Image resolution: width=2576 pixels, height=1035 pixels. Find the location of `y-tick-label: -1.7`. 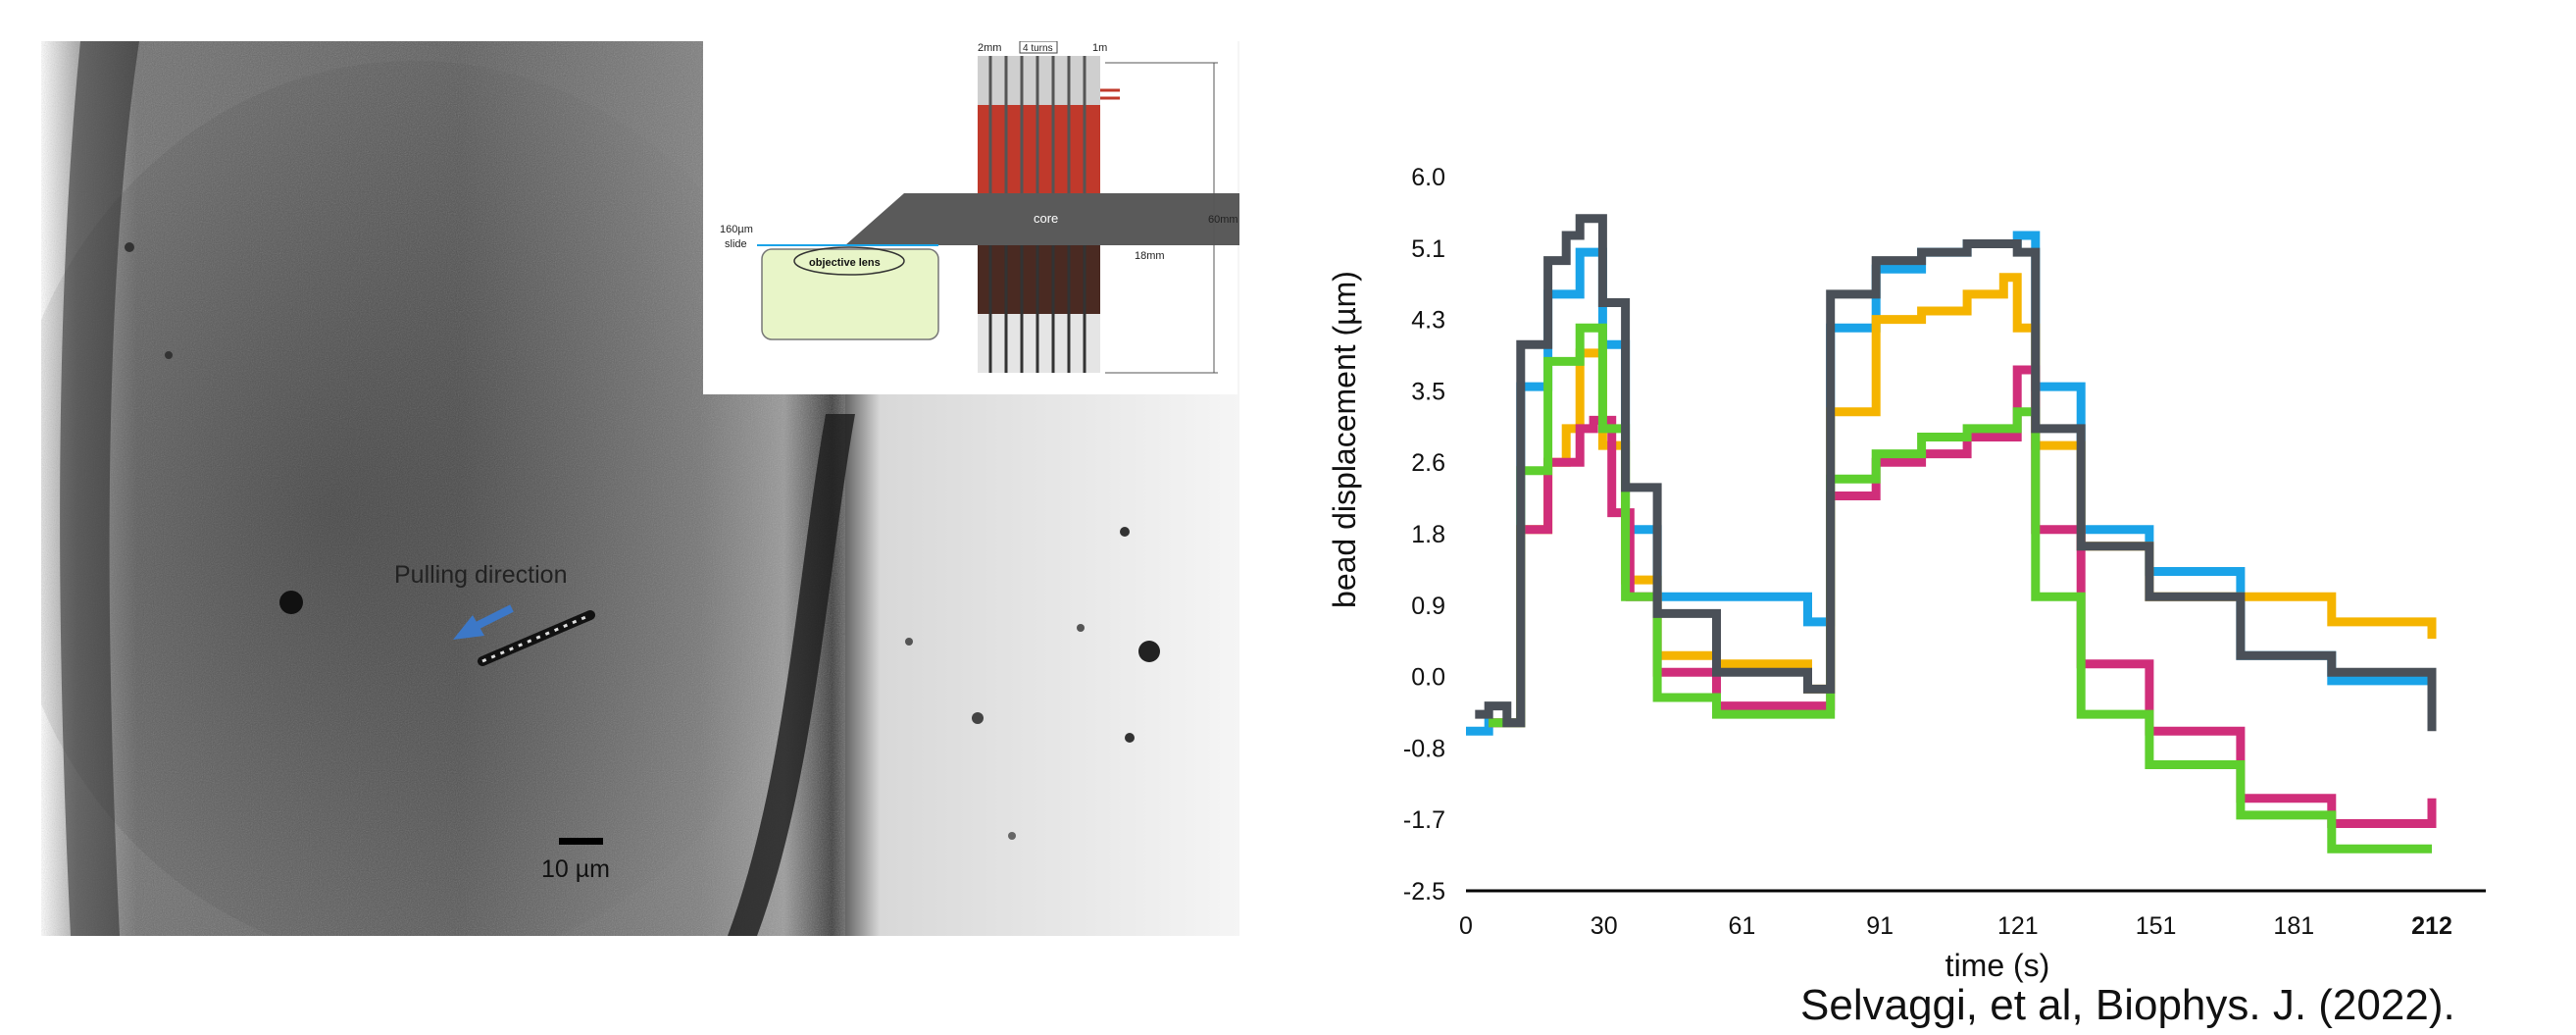

y-tick-label: -1.7 is located at coordinates (1424, 820).